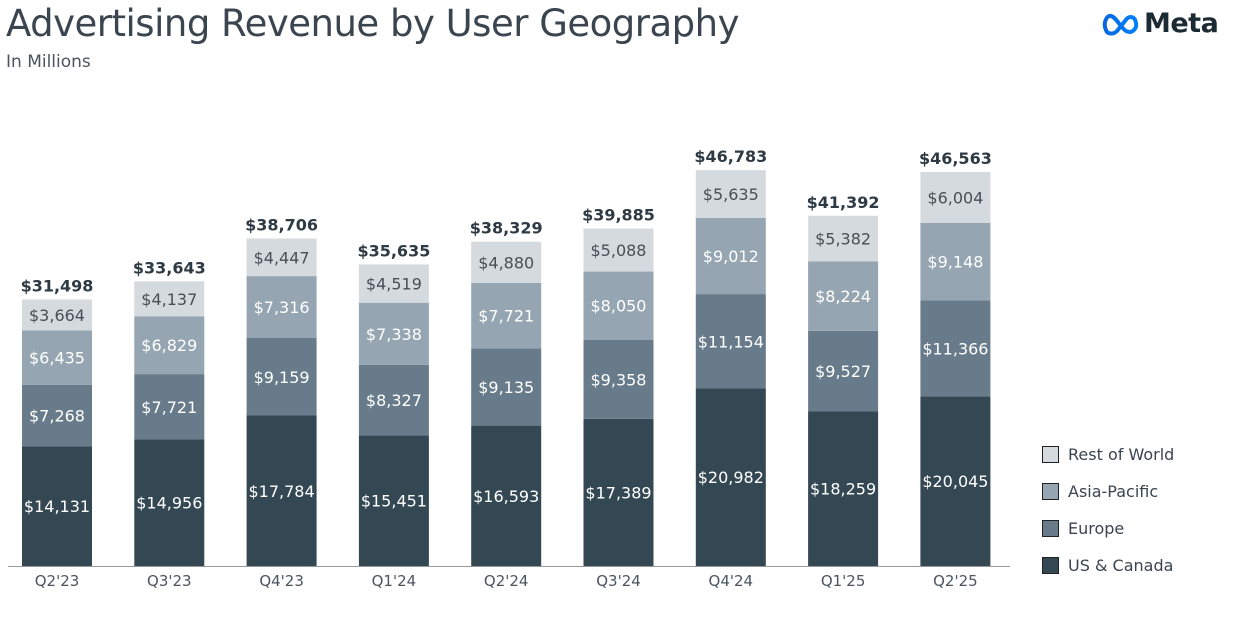 This screenshot has height=619, width=1239. Describe the element at coordinates (394, 581) in the screenshot. I see `x-tick-label: Q1'24` at that location.